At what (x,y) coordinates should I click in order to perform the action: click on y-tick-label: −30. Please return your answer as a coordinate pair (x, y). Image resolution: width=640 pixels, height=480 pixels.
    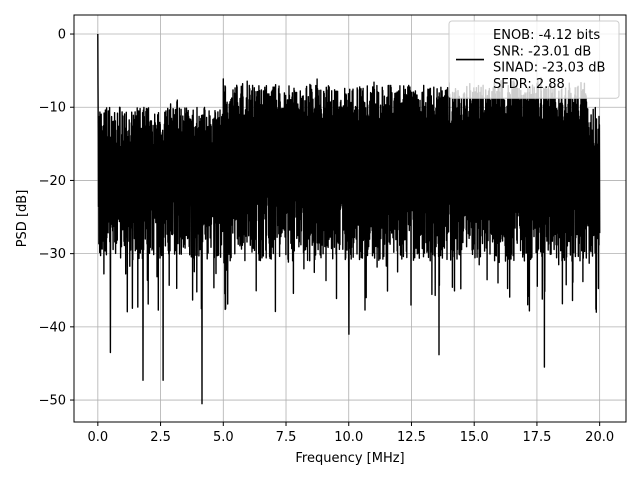
    Looking at the image, I should click on (52, 254).